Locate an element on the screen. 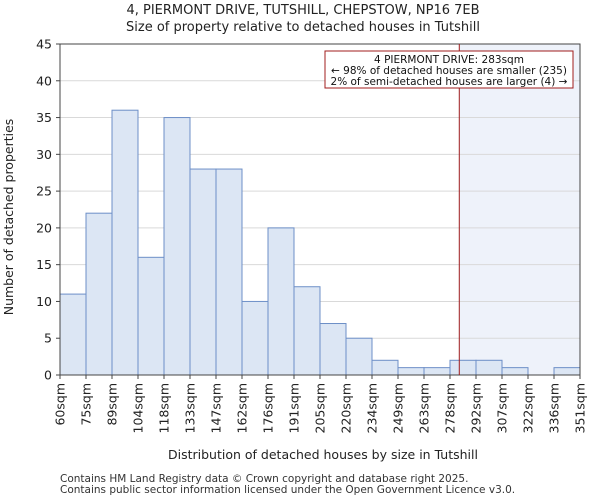 Image resolution: width=600 pixels, height=500 pixels. x-tick-label: 292sqm is located at coordinates (476, 408).